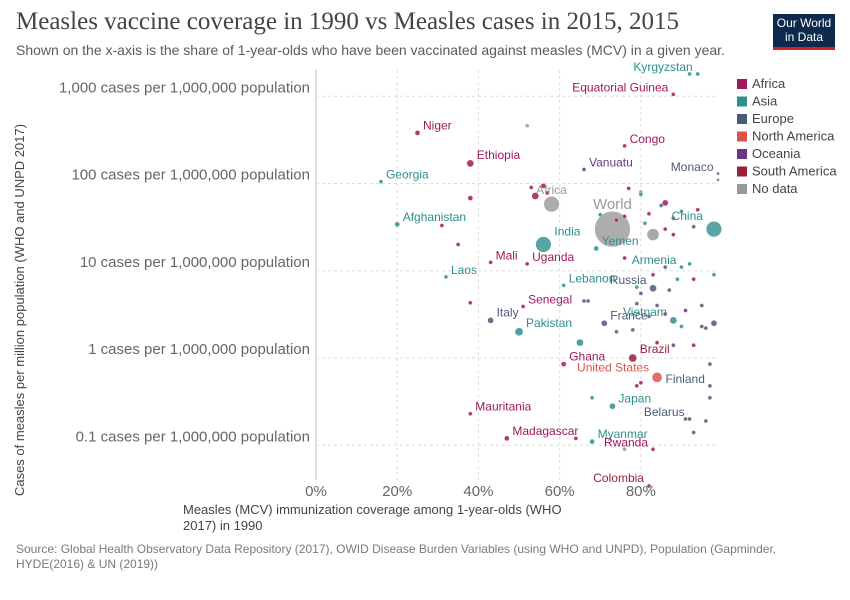  I want to click on point-armenia, so click(681, 267).